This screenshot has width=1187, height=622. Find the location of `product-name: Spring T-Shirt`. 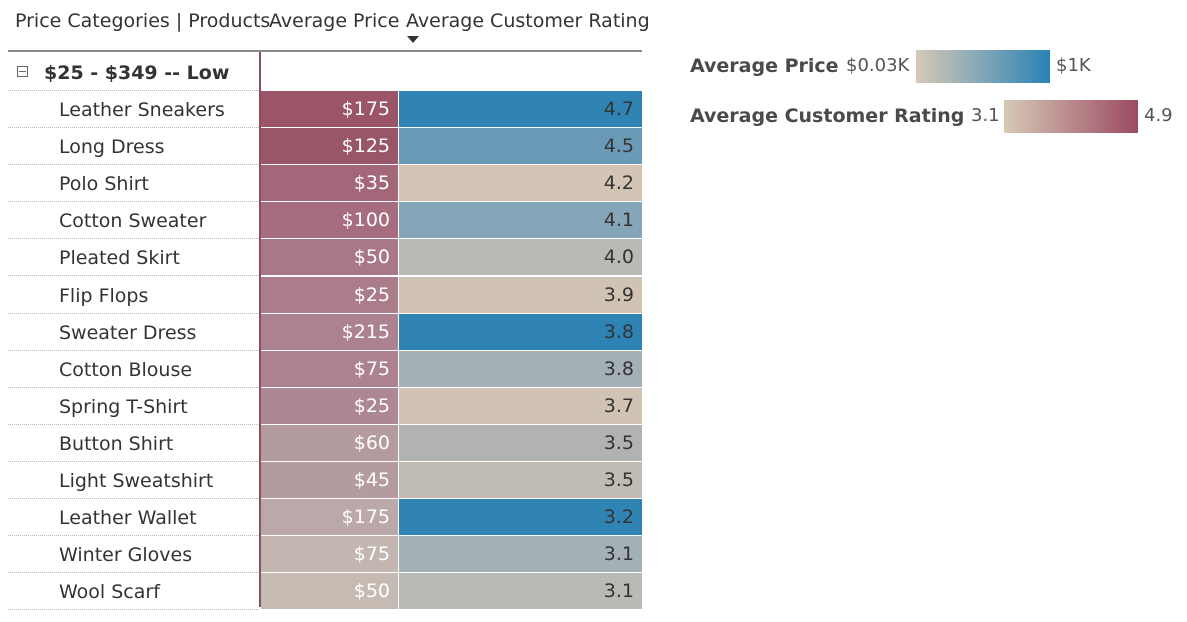

product-name: Spring T-Shirt is located at coordinates (123, 406).